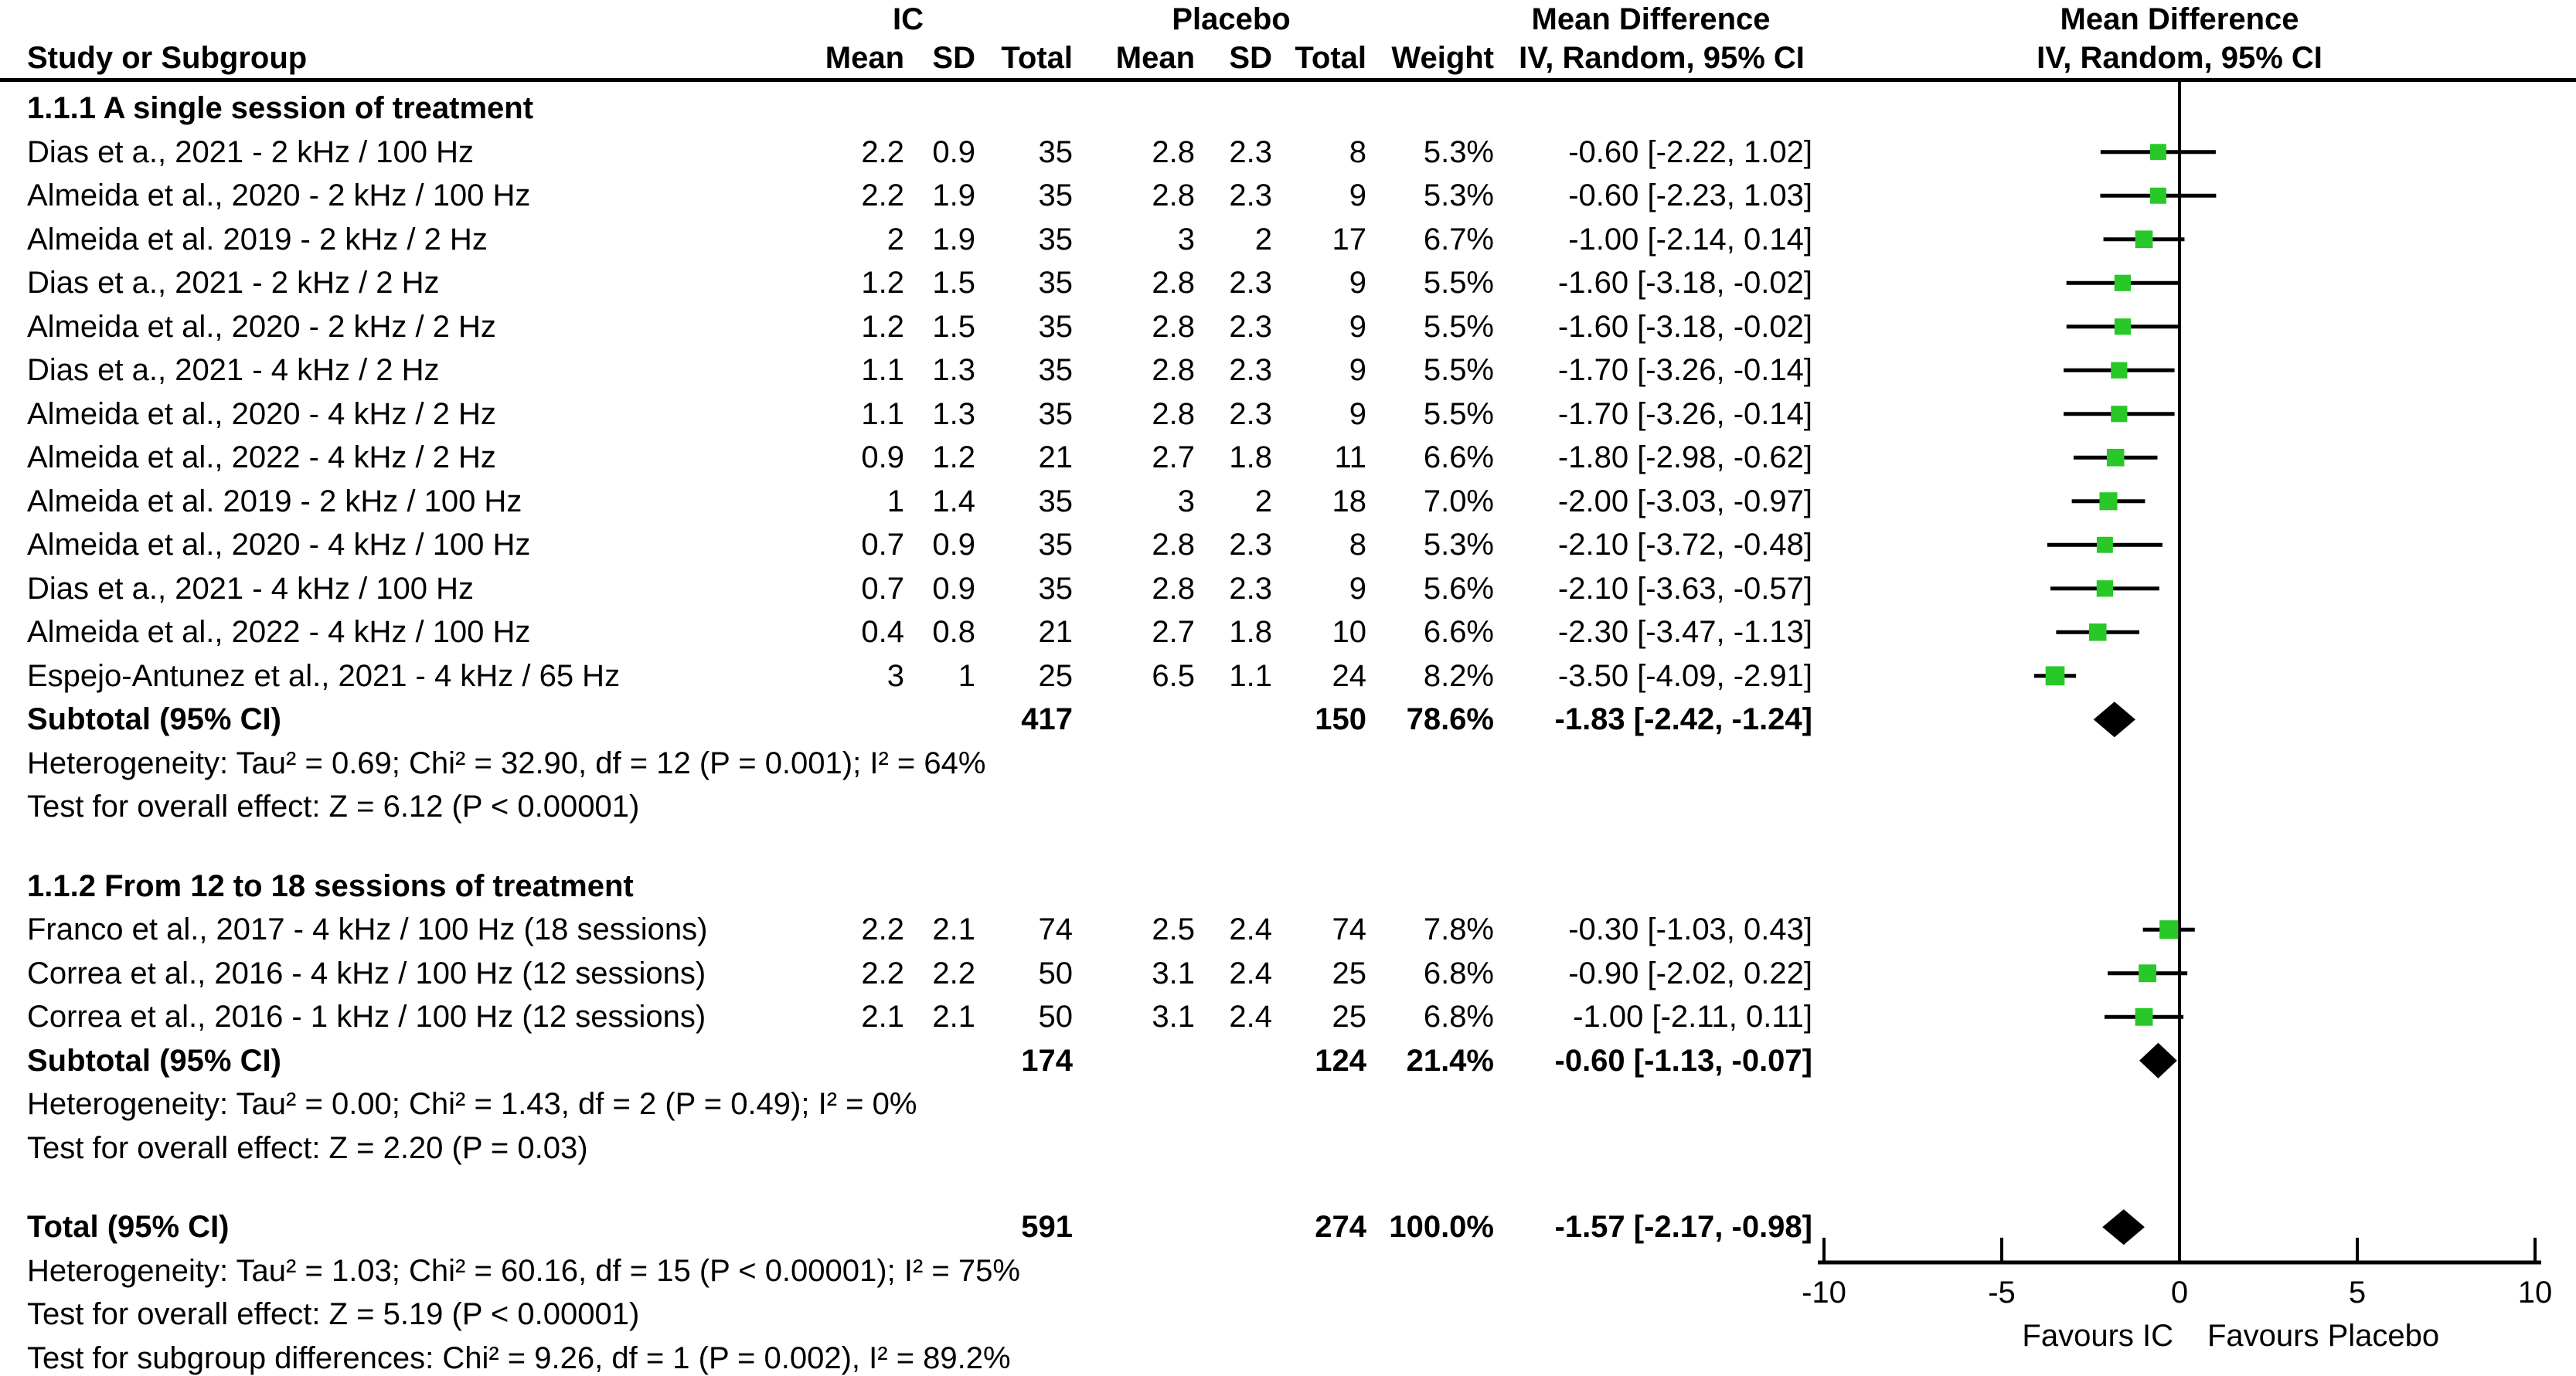 This screenshot has height=1376, width=2576. What do you see at coordinates (1350, 457) in the screenshot?
I see `placebo-total-value: 11` at bounding box center [1350, 457].